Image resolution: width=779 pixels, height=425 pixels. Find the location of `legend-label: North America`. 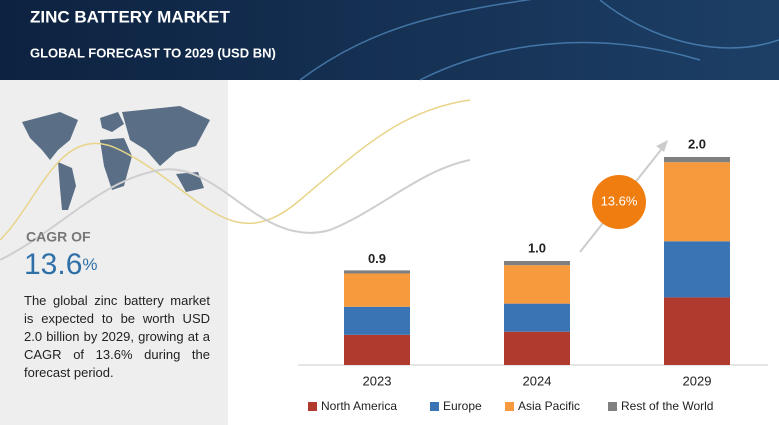

legend-label: North America is located at coordinates (359, 406).